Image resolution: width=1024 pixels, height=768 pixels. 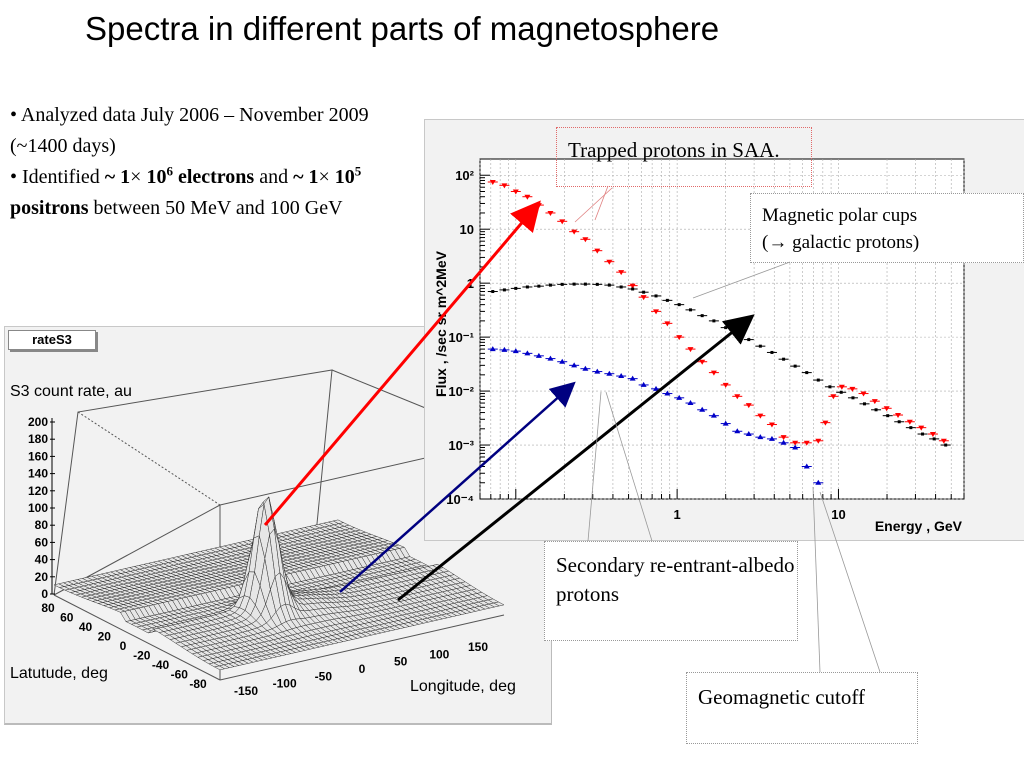 I want to click on x-tick-label: 50, so click(x=401, y=662).